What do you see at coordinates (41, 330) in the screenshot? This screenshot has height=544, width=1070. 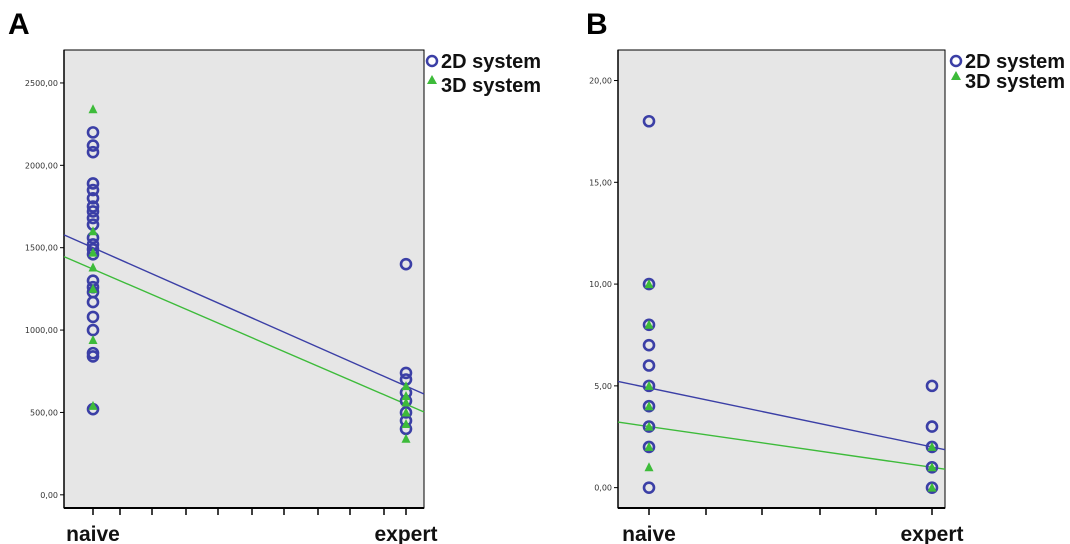 I see `y-tick-label: 1000,00` at bounding box center [41, 330].